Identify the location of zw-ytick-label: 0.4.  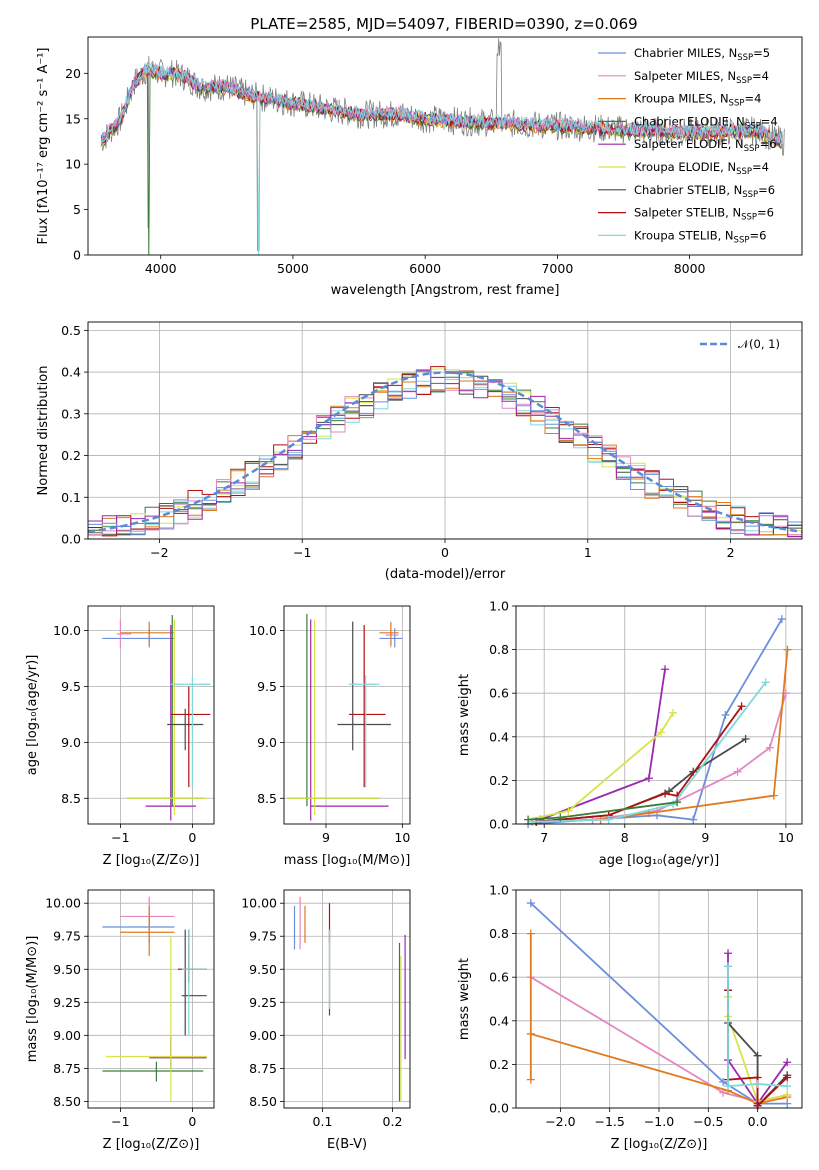
(499, 1020).